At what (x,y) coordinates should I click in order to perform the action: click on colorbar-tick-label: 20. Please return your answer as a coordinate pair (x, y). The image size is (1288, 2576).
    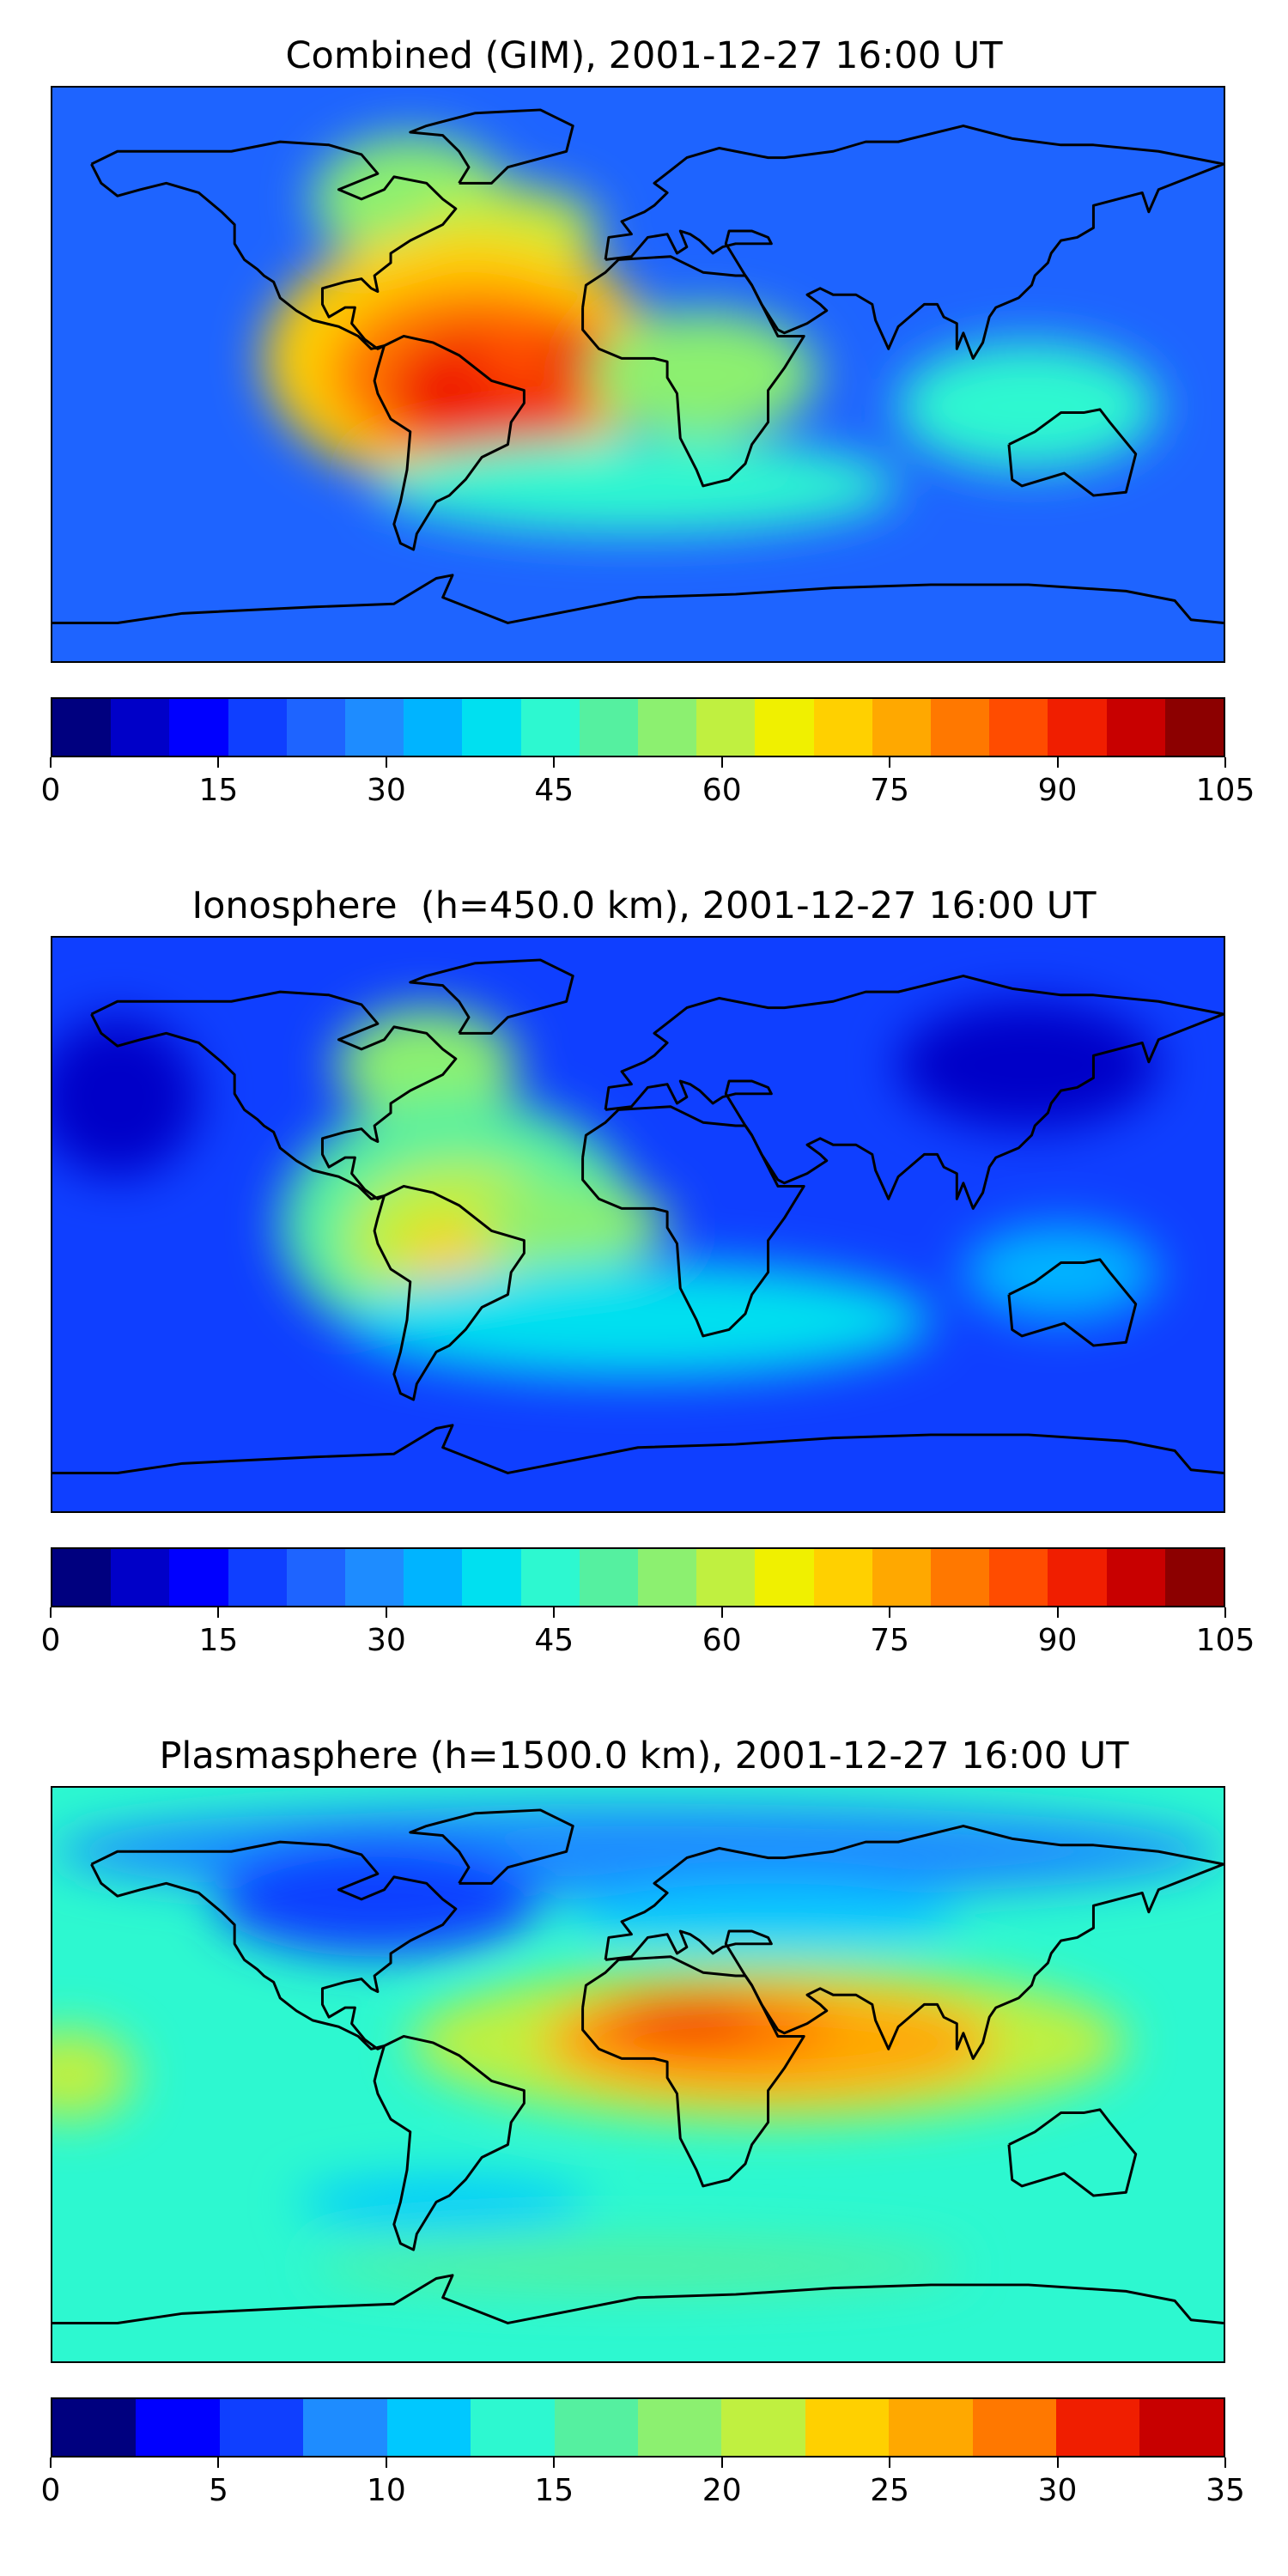
    Looking at the image, I should click on (722, 2490).